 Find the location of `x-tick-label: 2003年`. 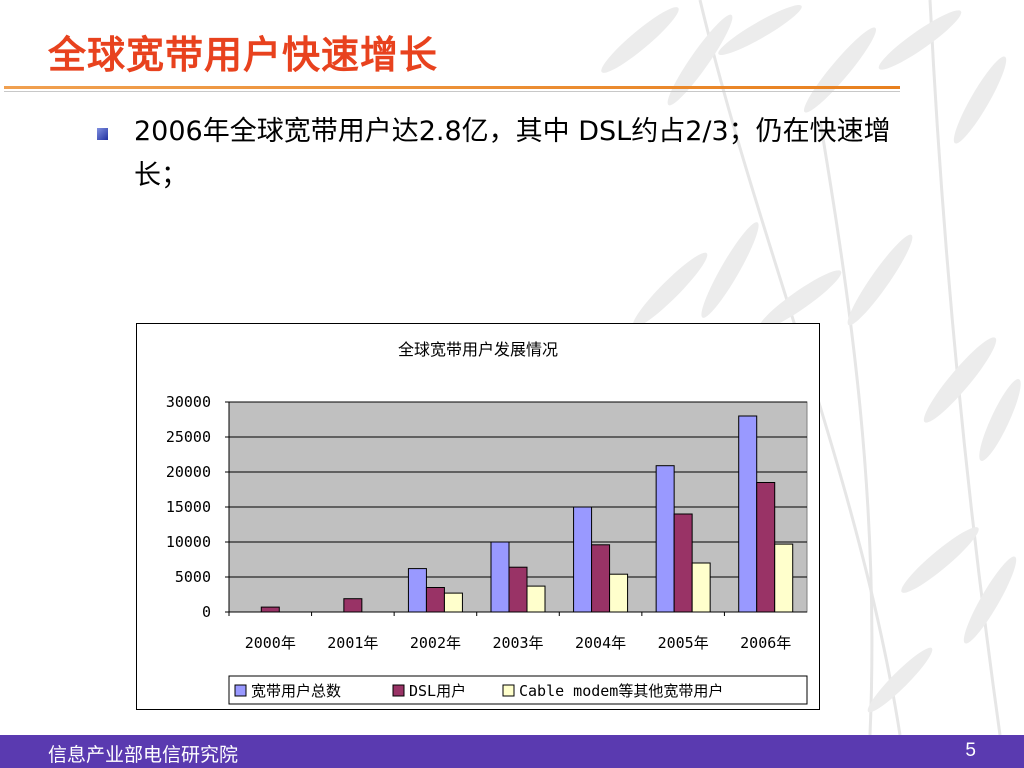

x-tick-label: 2003年 is located at coordinates (517, 643).